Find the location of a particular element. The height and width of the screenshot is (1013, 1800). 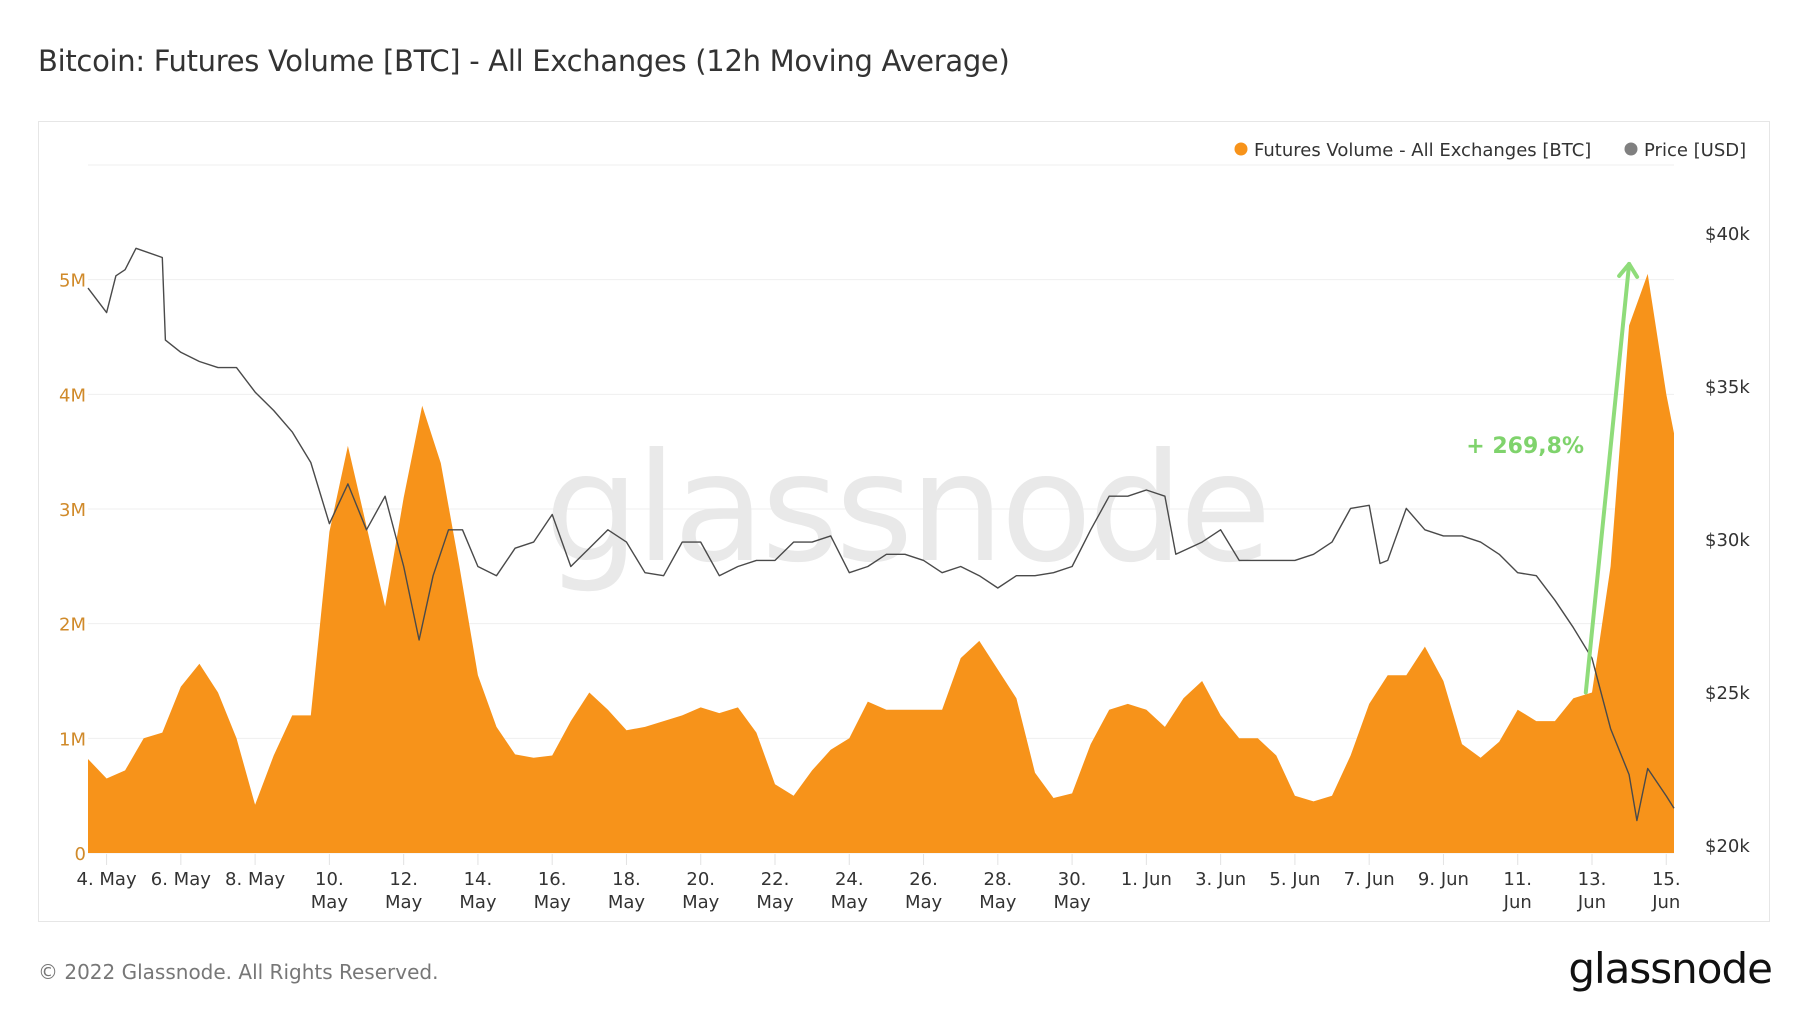

x-tick-label: 12. is located at coordinates (403, 879).